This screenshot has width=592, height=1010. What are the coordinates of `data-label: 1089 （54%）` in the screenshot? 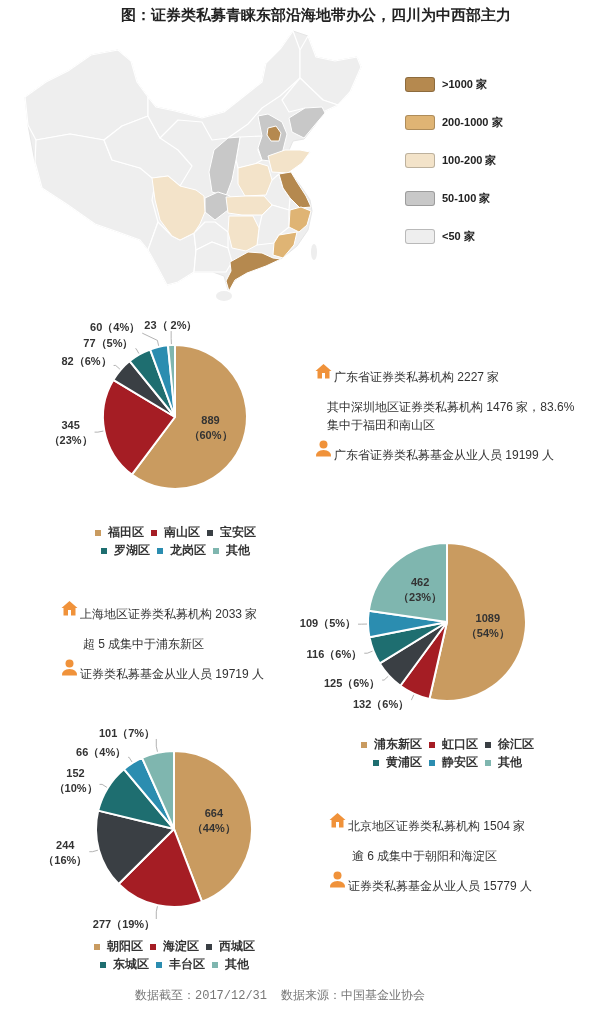 It's located at (487, 626).